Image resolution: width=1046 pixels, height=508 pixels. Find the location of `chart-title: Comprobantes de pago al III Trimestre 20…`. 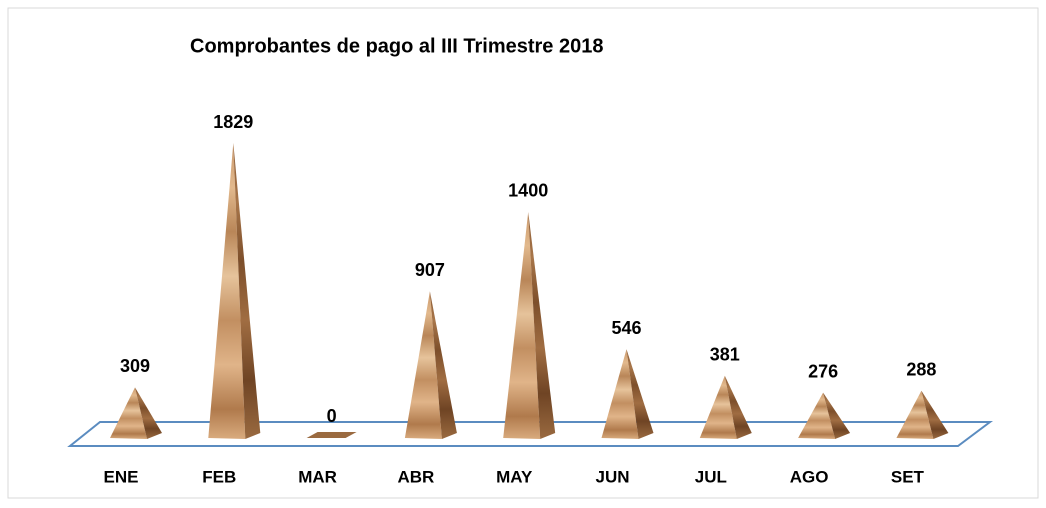

chart-title: Comprobantes de pago al III Trimestre 20… is located at coordinates (396, 46).